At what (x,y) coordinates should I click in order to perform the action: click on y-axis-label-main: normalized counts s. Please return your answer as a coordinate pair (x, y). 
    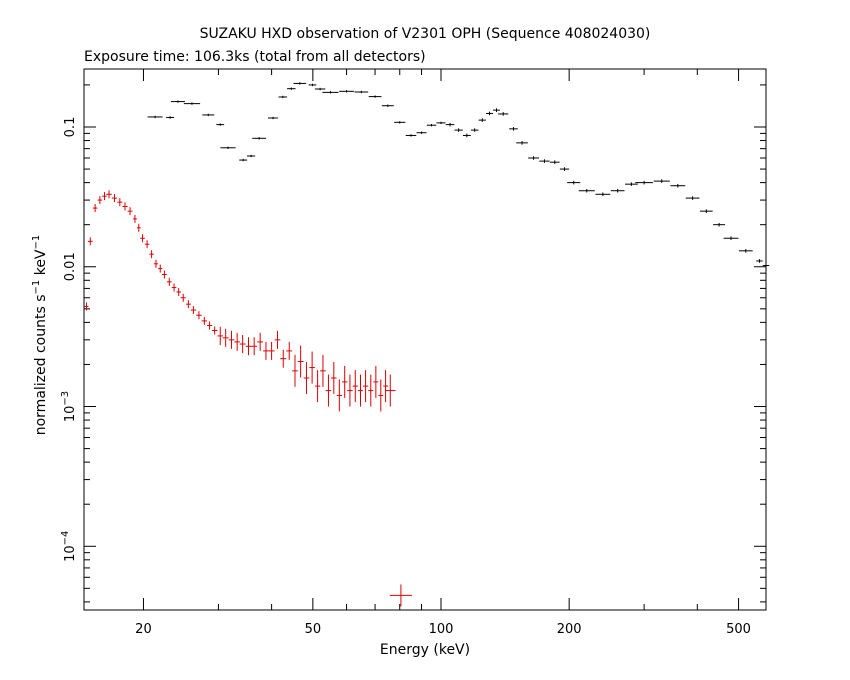
    Looking at the image, I should click on (41, 364).